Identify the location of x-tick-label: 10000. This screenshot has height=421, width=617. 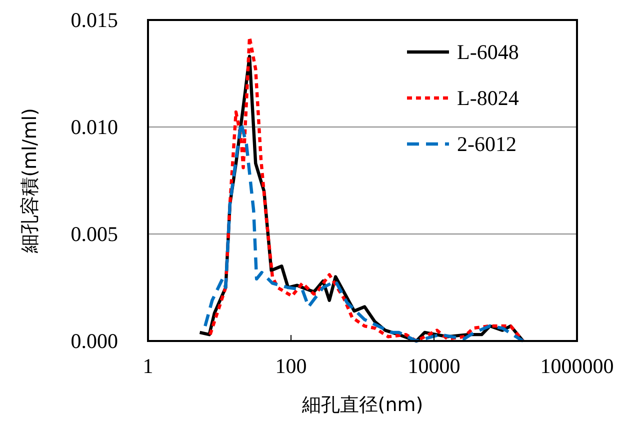
(434, 366).